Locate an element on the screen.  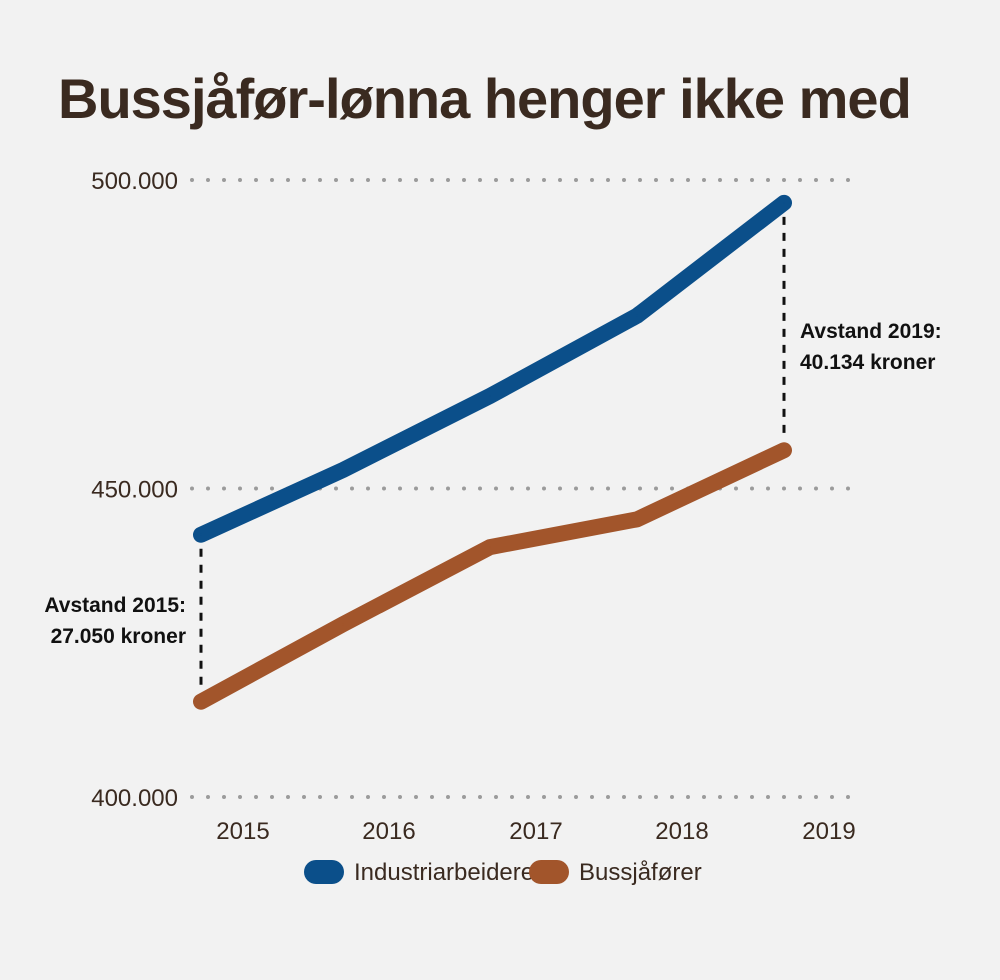
x-tick-label: 2015 is located at coordinates (242, 831).